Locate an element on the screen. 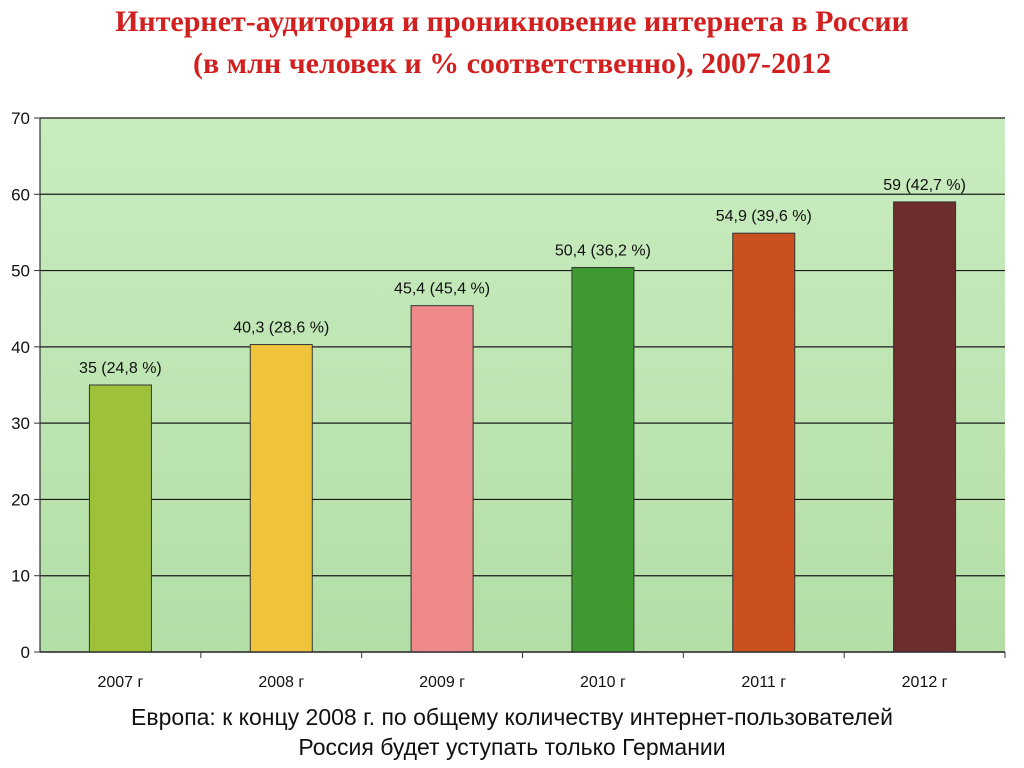 The width and height of the screenshot is (1024, 768). x-tick-label: 2012 г is located at coordinates (925, 682).